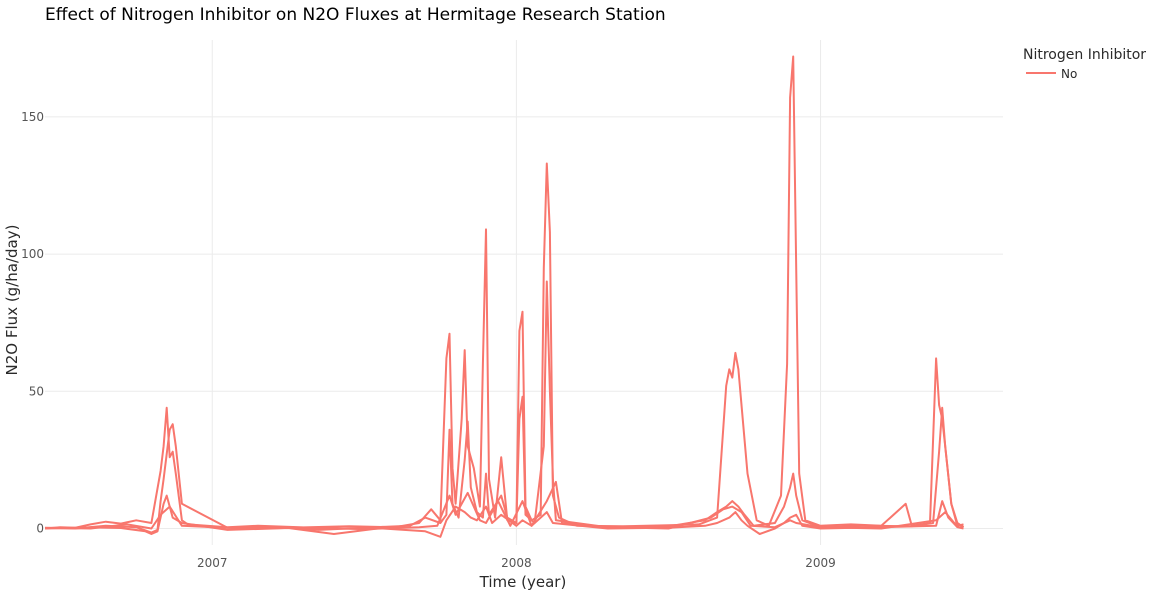 This screenshot has width=1163, height=590. Describe the element at coordinates (32, 254) in the screenshot. I see `y-tick-label: 100` at that location.